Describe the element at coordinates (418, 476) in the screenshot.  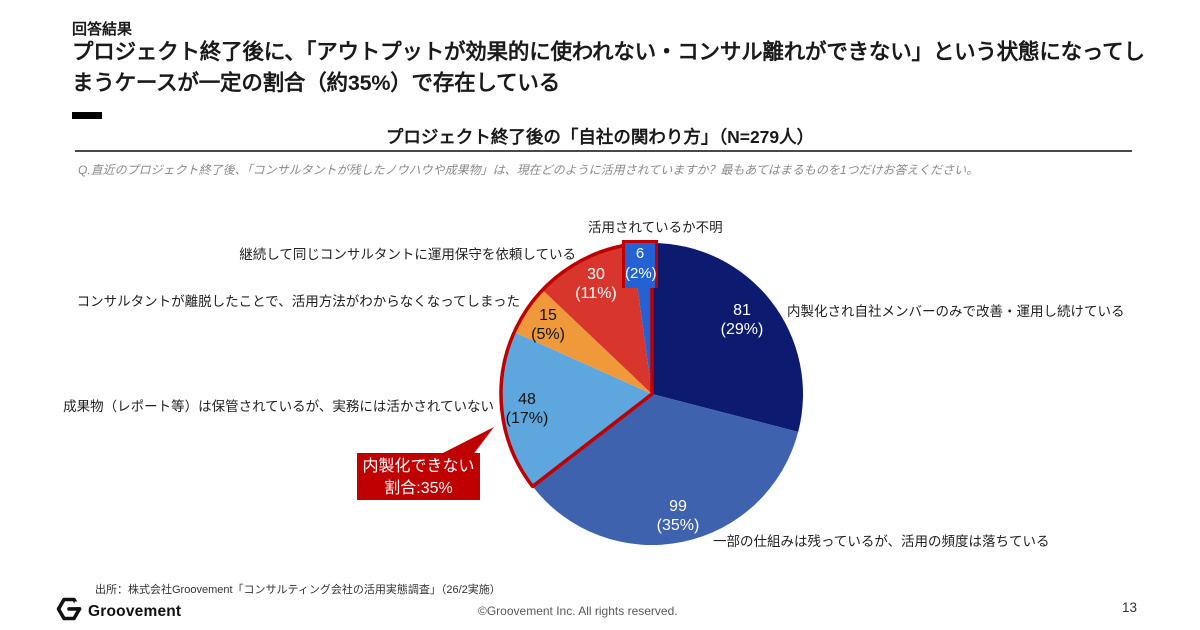
I see `highlight-callout: 内製化できない 割合:35%` at that location.